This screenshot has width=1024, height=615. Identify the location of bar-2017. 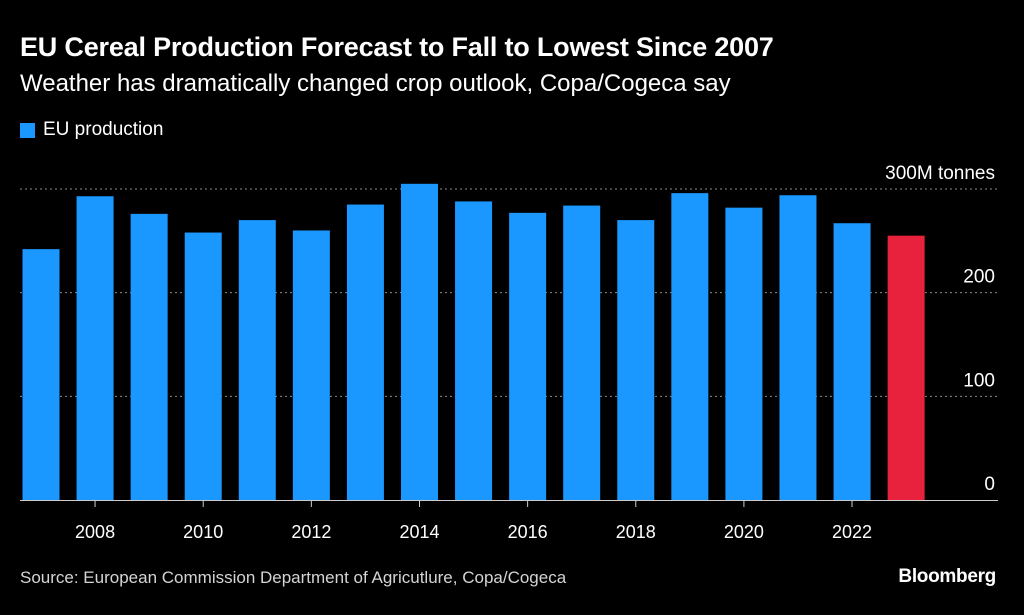
(582, 352).